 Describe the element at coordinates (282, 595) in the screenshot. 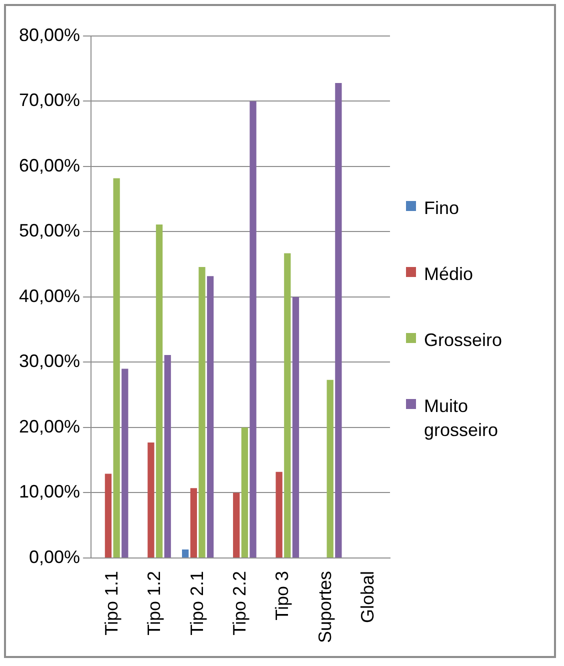

I see `x-tick-label: Tipo 3` at that location.